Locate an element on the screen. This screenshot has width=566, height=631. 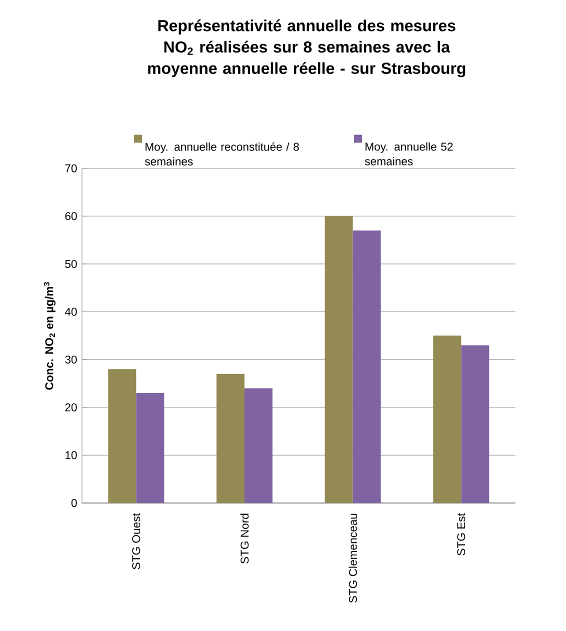
y-tick-label: 60 is located at coordinates (71, 216).